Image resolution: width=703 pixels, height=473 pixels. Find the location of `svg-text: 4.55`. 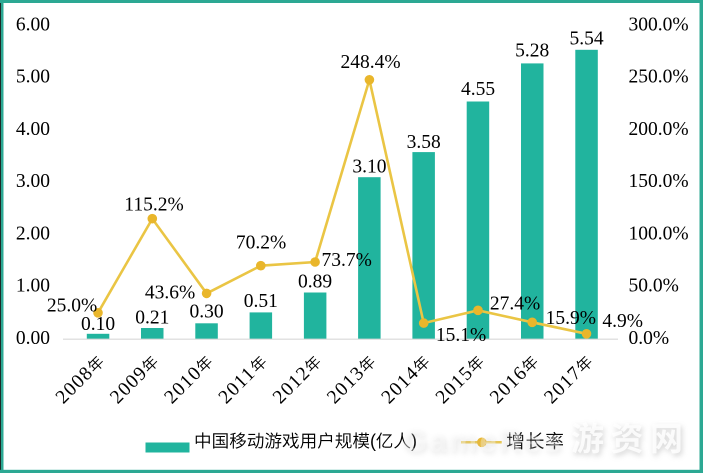

svg-text: 4.55 is located at coordinates (478, 89).